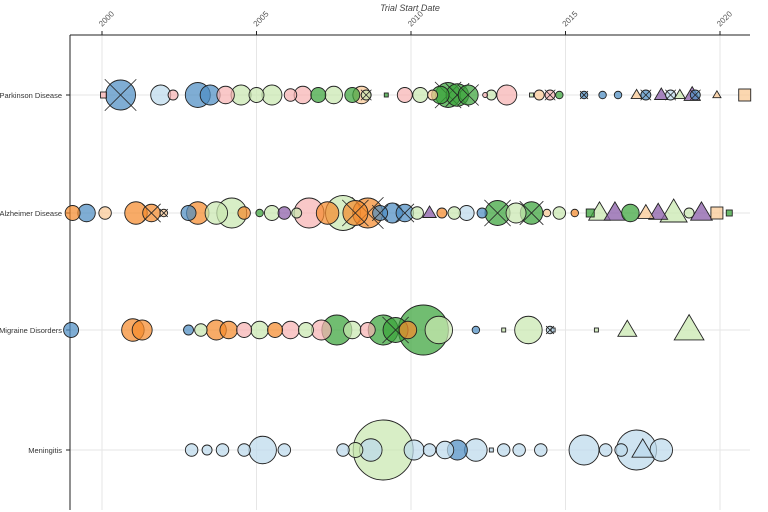  What do you see at coordinates (106, 18) in the screenshot?
I see `x-tick-label-2000: 2000` at bounding box center [106, 18].